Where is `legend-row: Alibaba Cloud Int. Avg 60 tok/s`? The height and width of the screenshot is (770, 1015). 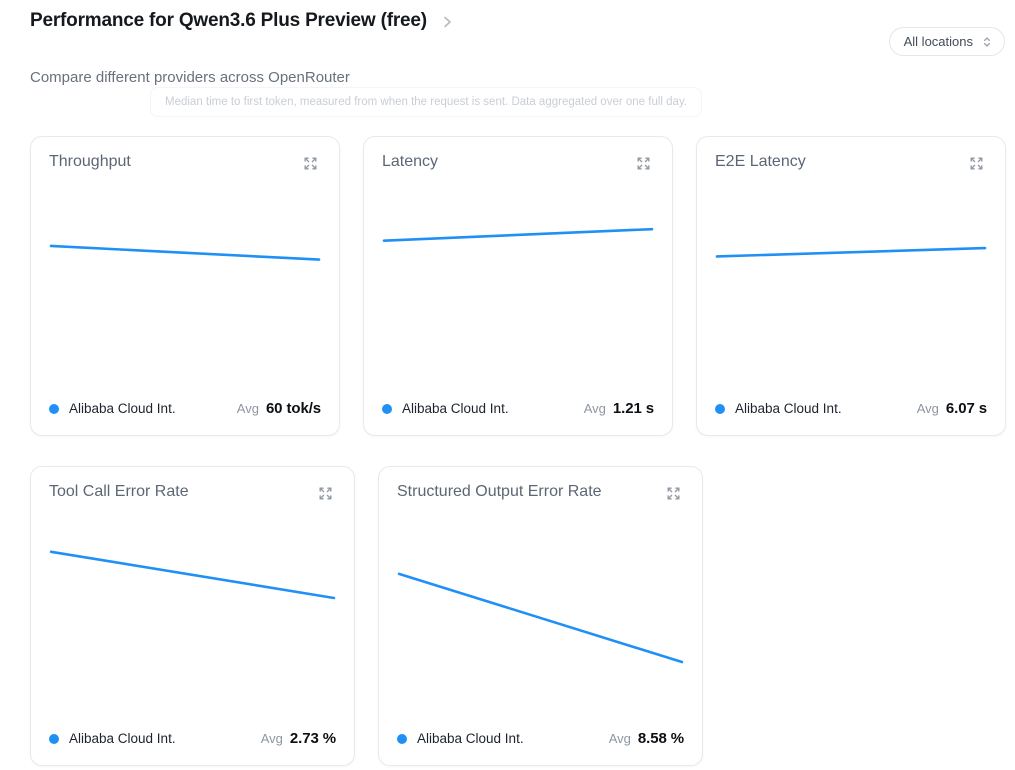
legend-row: Alibaba Cloud Int. Avg 60 tok/s is located at coordinates (185, 410).